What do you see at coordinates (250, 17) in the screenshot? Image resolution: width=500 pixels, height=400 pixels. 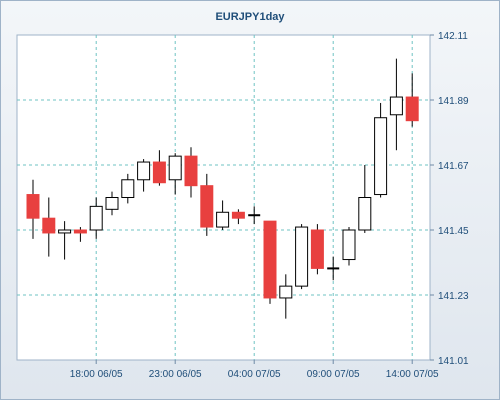 I see `chart-title: EURJPY1day` at bounding box center [250, 17].